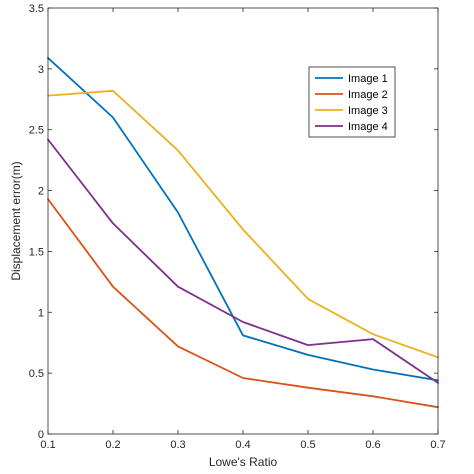  What do you see at coordinates (368, 95) in the screenshot?
I see `legend-label-image-2: Image 2` at bounding box center [368, 95].